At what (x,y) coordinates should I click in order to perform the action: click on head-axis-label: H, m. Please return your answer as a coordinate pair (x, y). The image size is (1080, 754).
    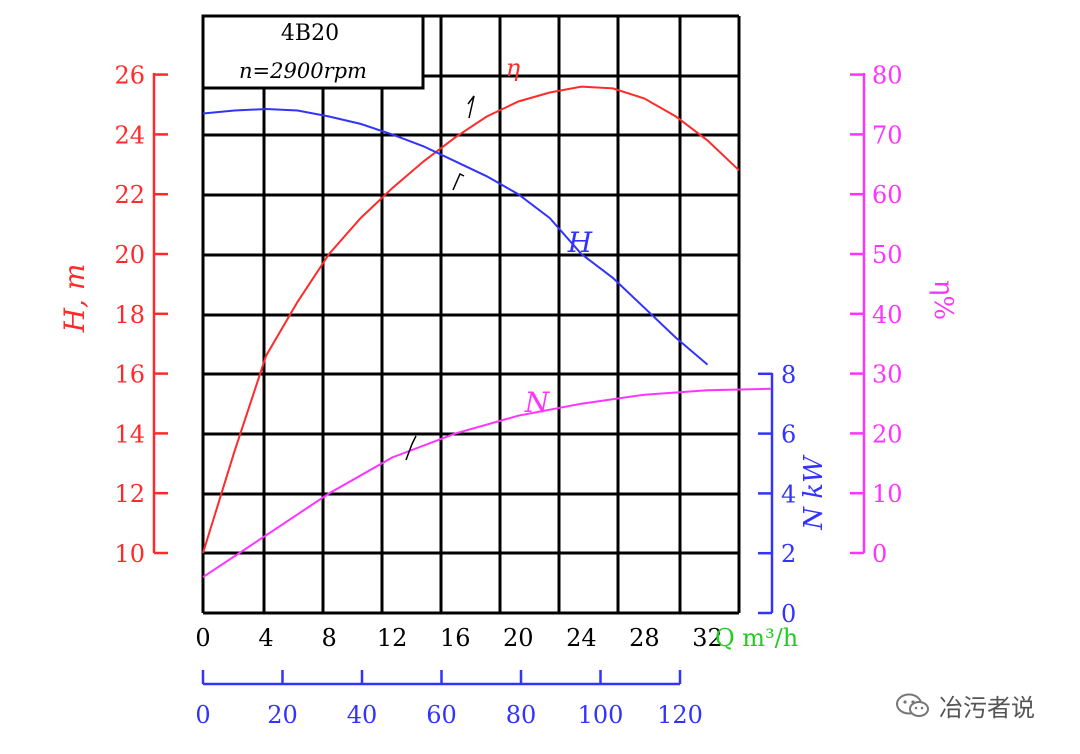
    Looking at the image, I should click on (74, 299).